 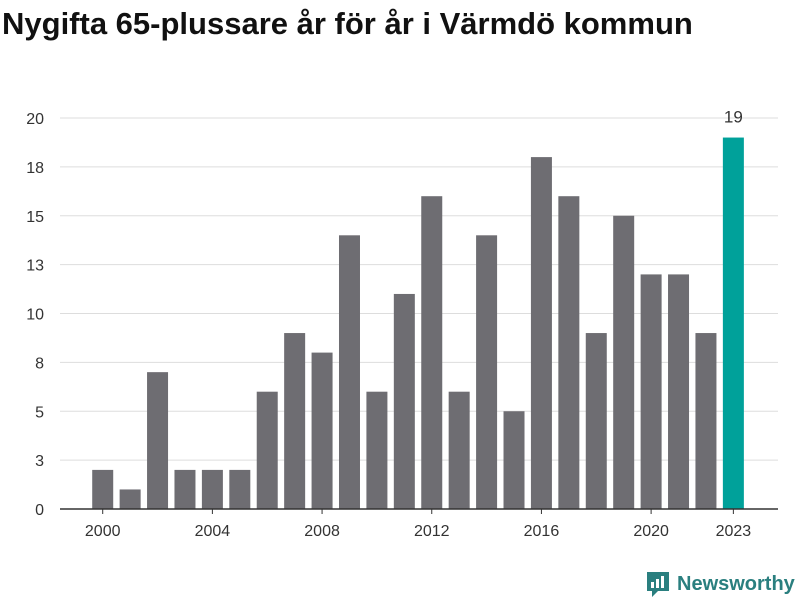 I want to click on y-axis-labels: 0 3 5 8 10 13 15 18 20, so click(x=35, y=315).